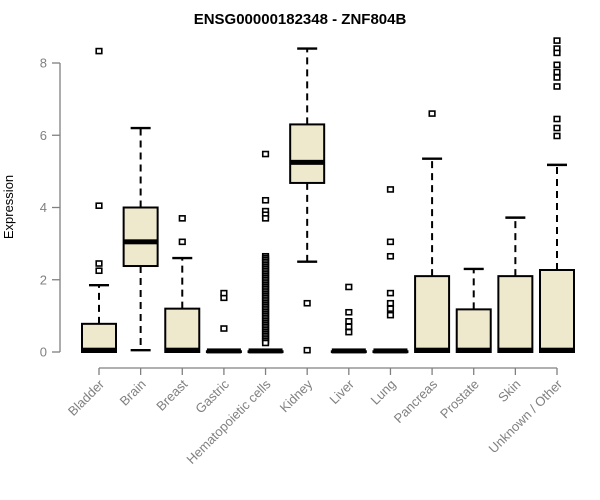 This screenshot has height=500, width=600. What do you see at coordinates (390, 270) in the screenshot?
I see `boxplot-lung` at bounding box center [390, 270].